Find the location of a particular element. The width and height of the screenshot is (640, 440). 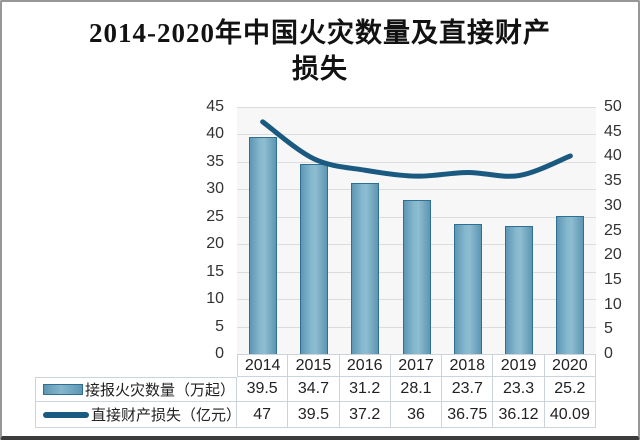

year-header-2016: 2016 is located at coordinates (365, 365).